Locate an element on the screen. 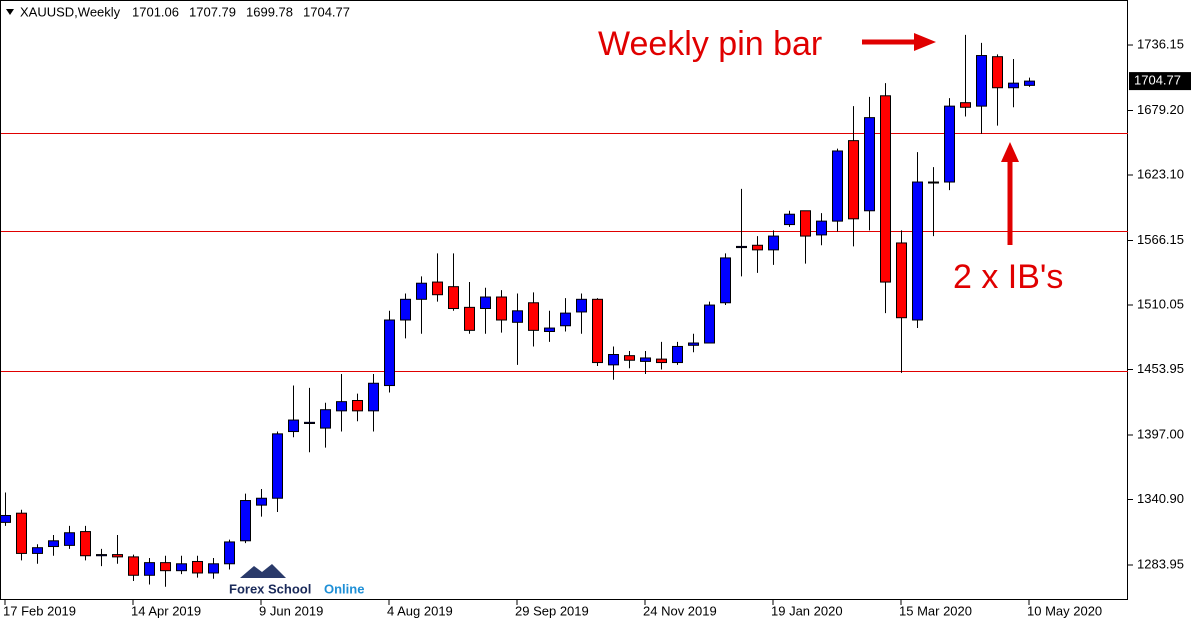 The width and height of the screenshot is (1200, 632). price-label: 1704.77 is located at coordinates (1157, 80).